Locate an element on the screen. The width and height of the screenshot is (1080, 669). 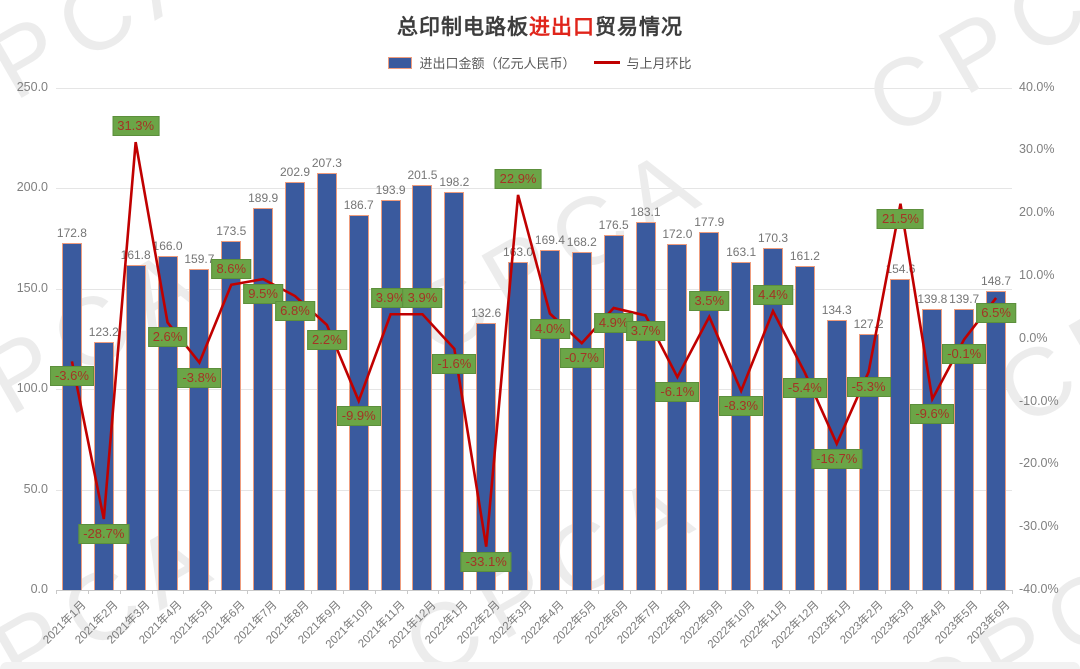
right-axis-tick-label: 40.0% is located at coordinates (1037, 86).